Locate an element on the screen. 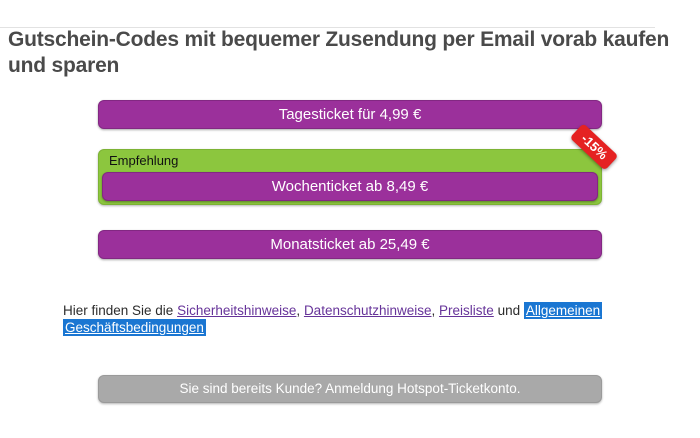  recommendation-label: Empfehlung is located at coordinates (144, 160).